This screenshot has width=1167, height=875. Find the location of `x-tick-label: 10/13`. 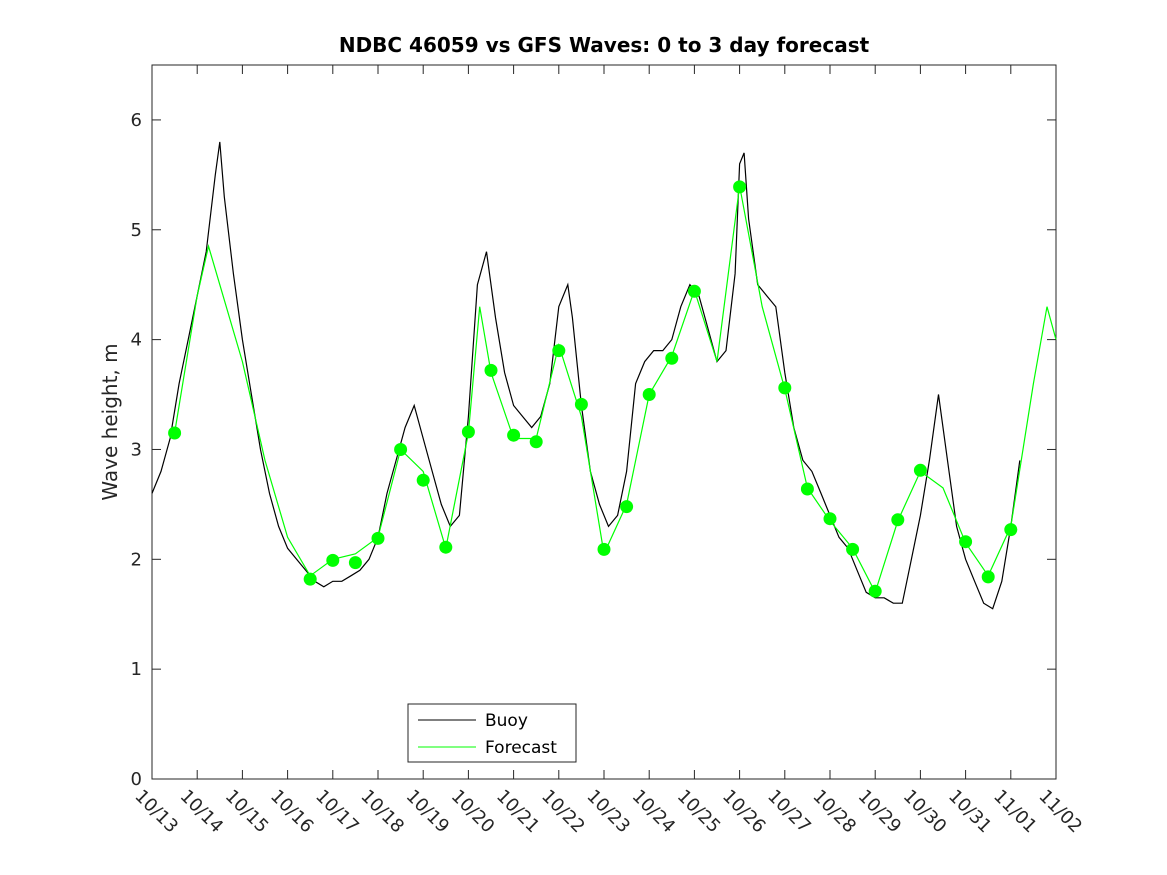

x-tick-label: 10/13 is located at coordinates (156, 812).